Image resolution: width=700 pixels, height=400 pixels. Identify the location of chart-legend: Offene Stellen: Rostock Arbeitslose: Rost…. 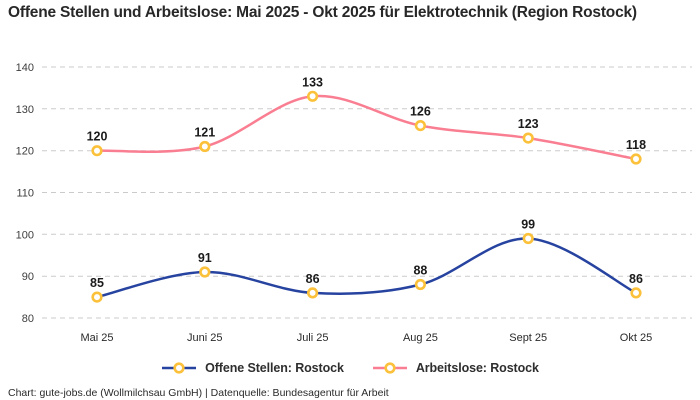
(350, 368).